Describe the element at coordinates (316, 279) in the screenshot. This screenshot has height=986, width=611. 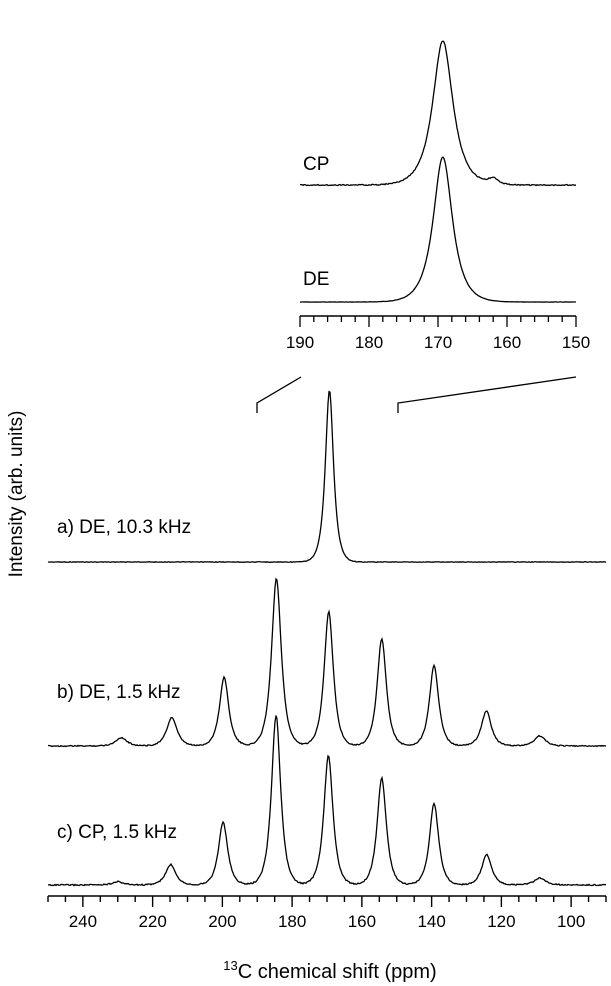
I see `inset-label-de: DE` at that location.